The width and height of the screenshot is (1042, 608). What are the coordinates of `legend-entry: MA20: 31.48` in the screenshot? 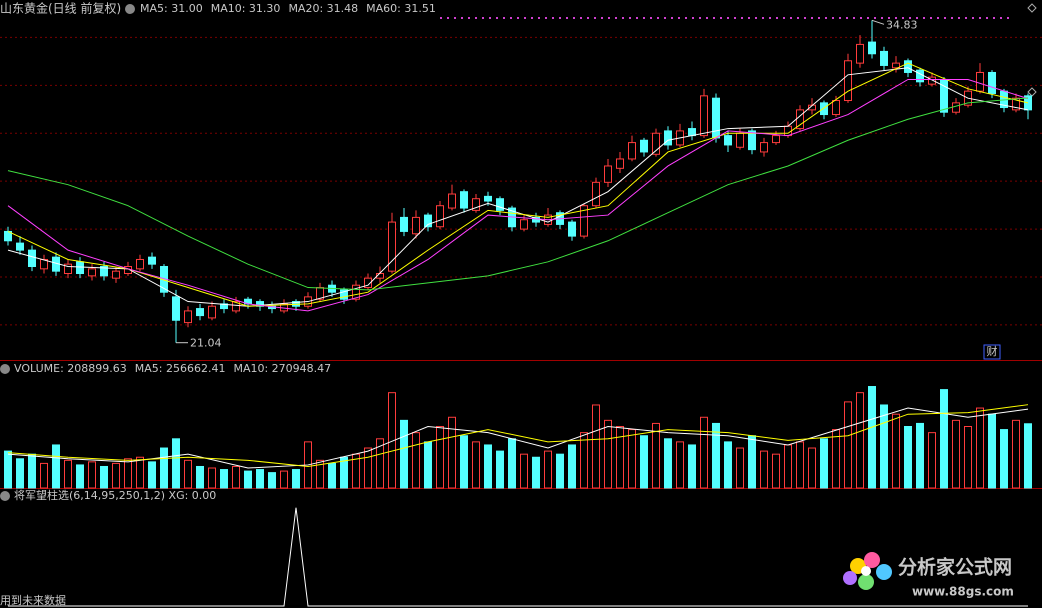 It's located at (323, 8).